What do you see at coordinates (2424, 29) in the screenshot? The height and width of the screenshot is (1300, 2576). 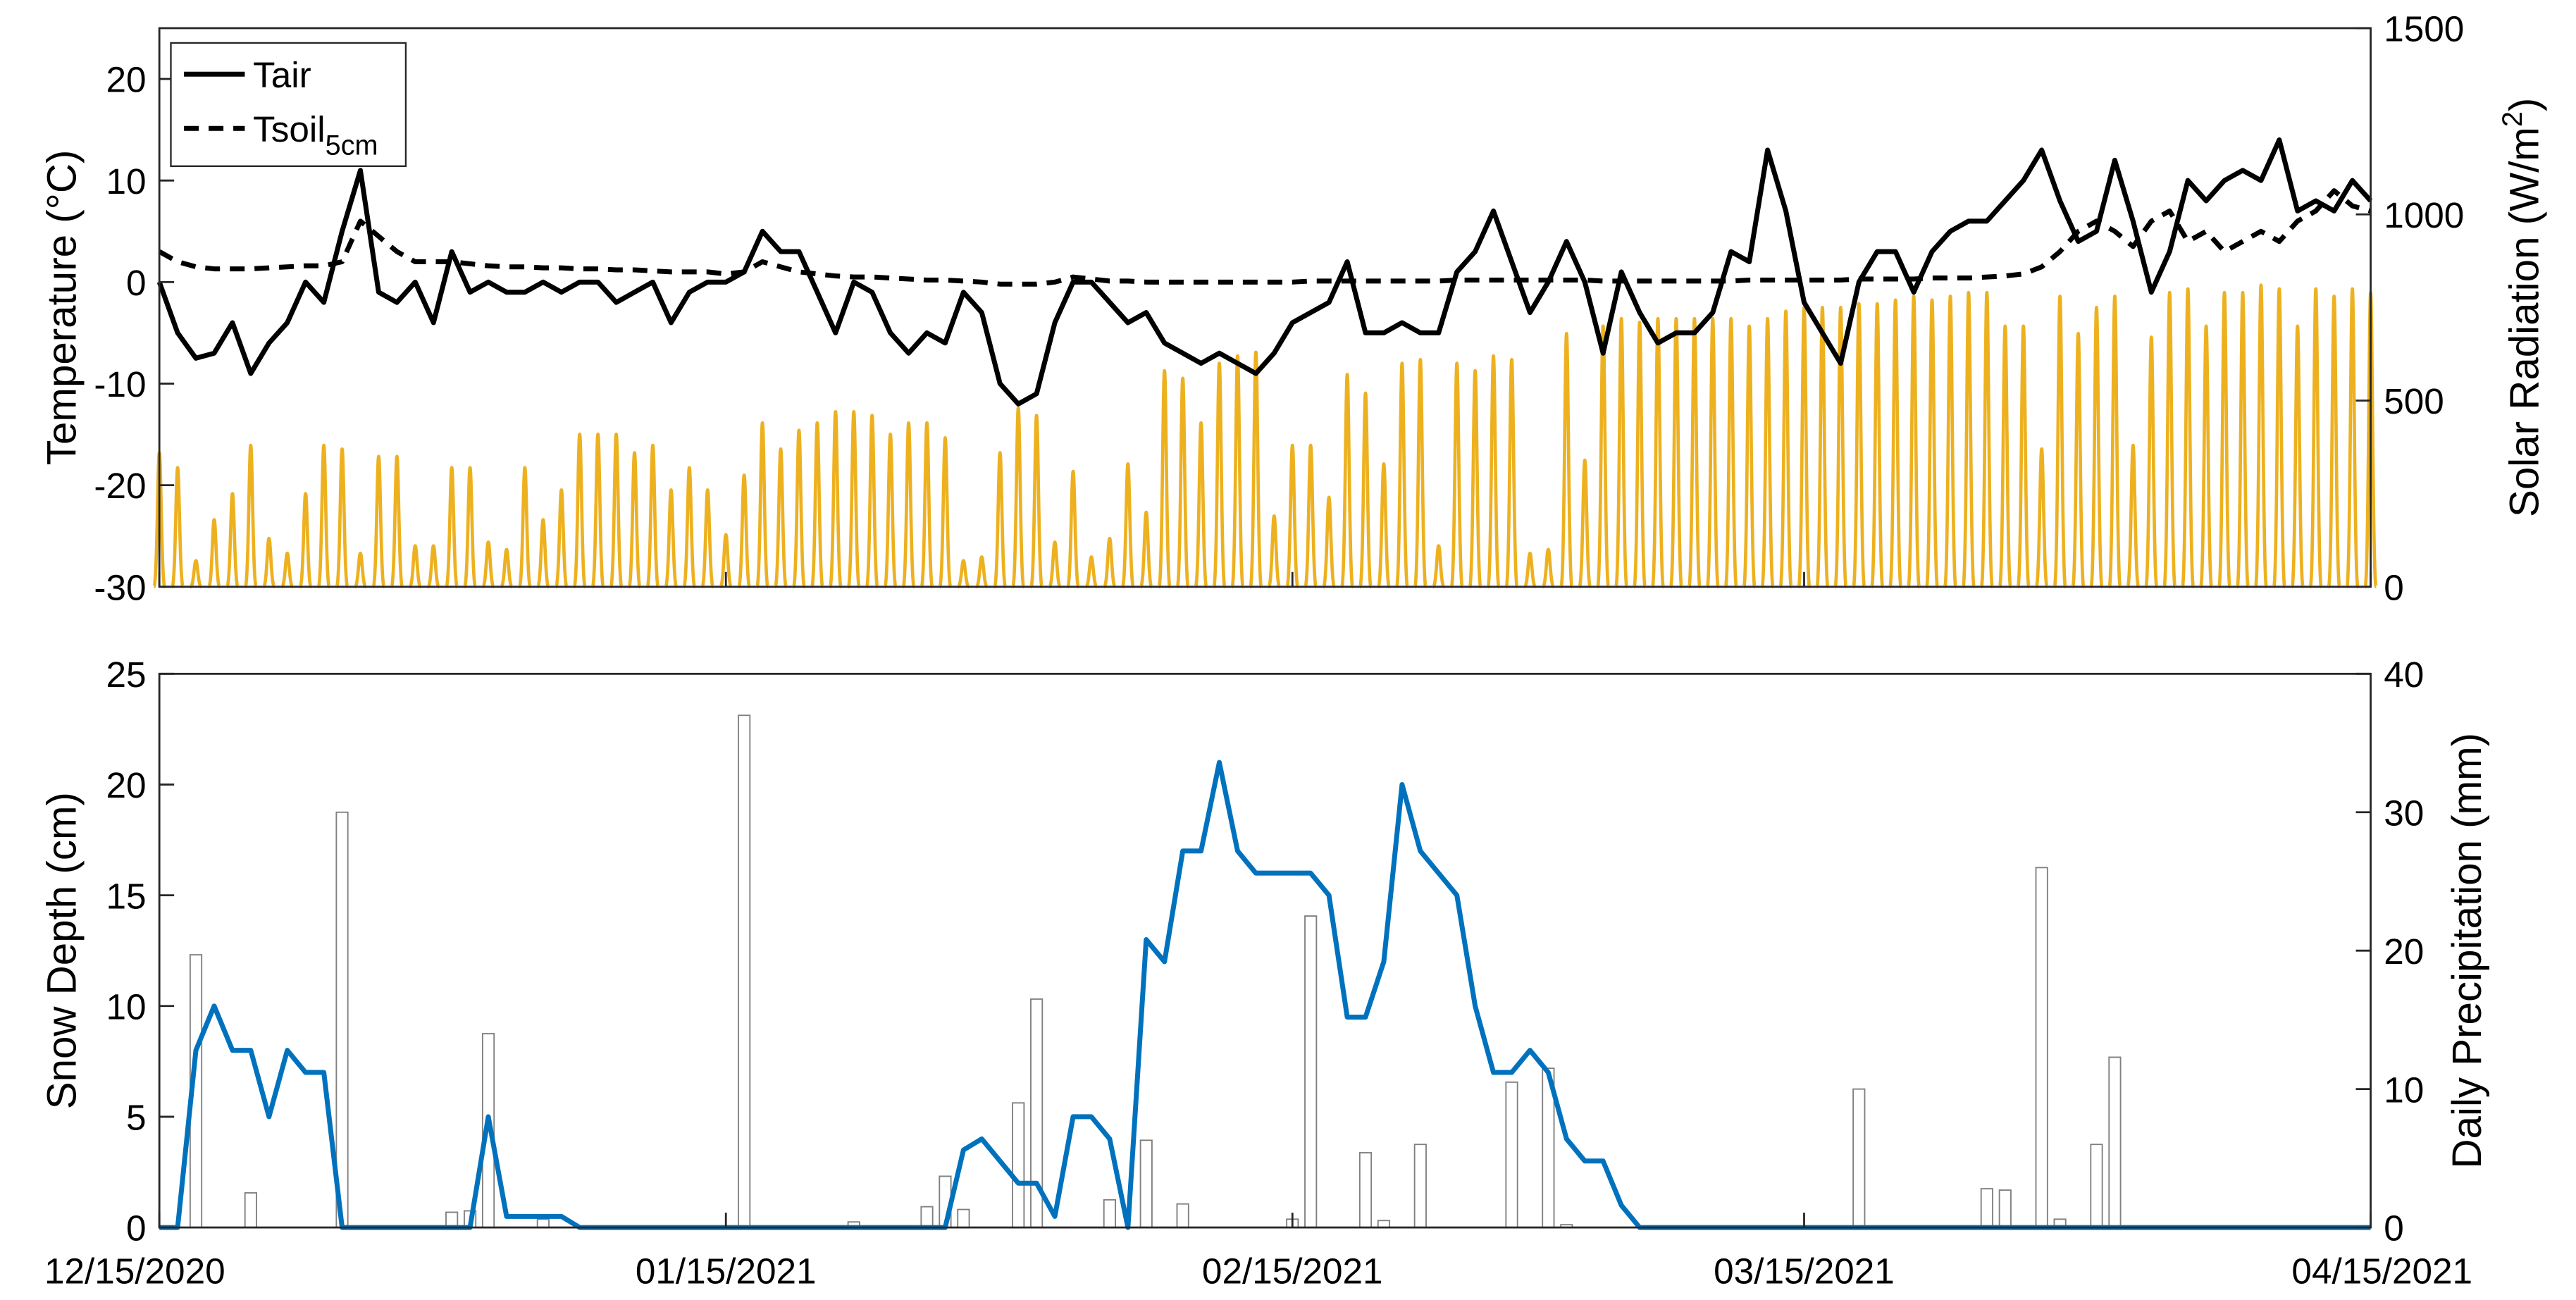 I see `y2-tick-label: 1500` at bounding box center [2424, 29].